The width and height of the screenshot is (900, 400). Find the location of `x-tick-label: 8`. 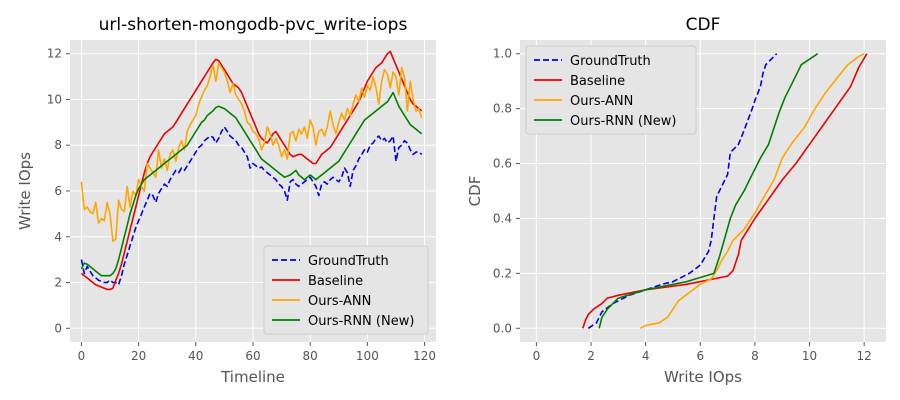

x-tick-label: 8 is located at coordinates (755, 356).